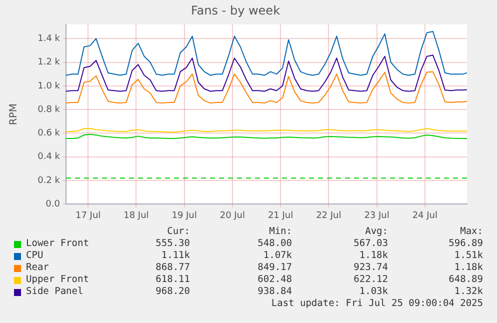 This screenshot has height=323, width=497. I want to click on y-axis-title: RPM, so click(14, 114).